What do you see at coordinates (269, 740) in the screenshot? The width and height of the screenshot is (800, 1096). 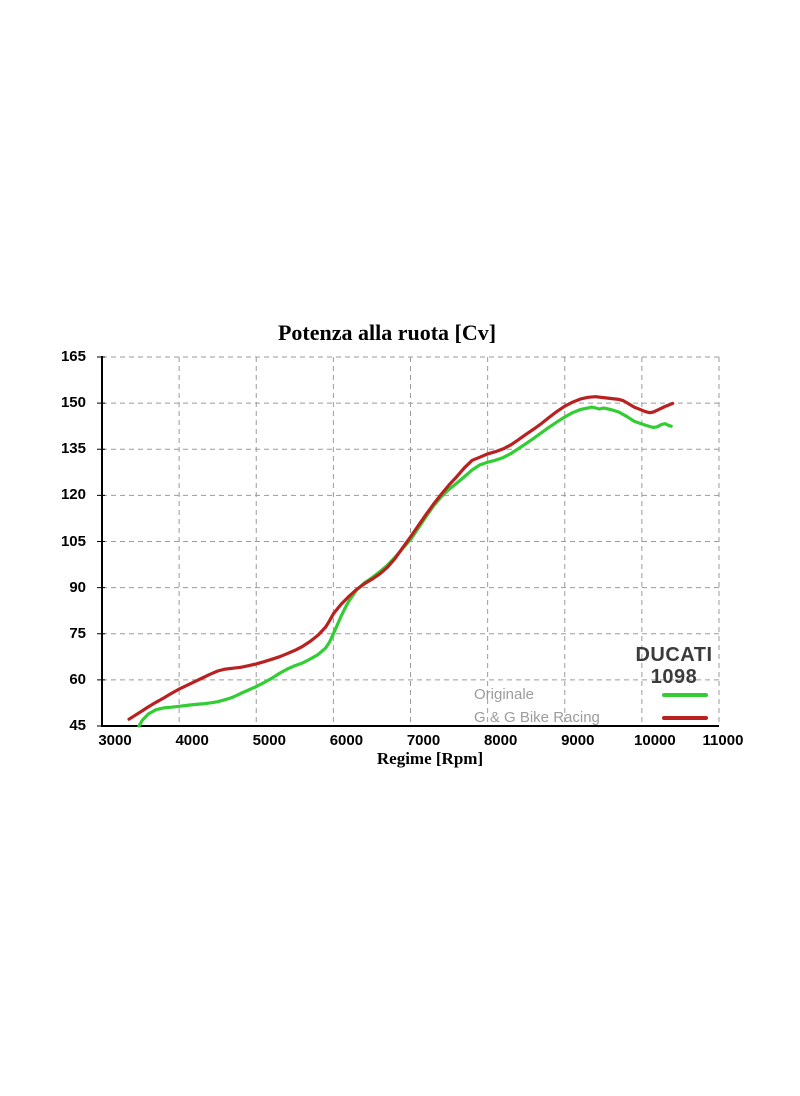 I see `x-tick-label-5000: 5000` at bounding box center [269, 740].